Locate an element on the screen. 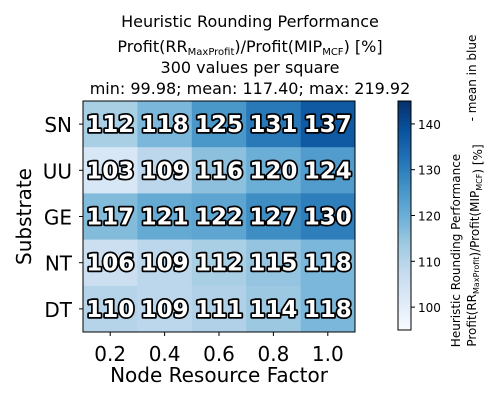  x-tick-label: 0.4 is located at coordinates (165, 354).